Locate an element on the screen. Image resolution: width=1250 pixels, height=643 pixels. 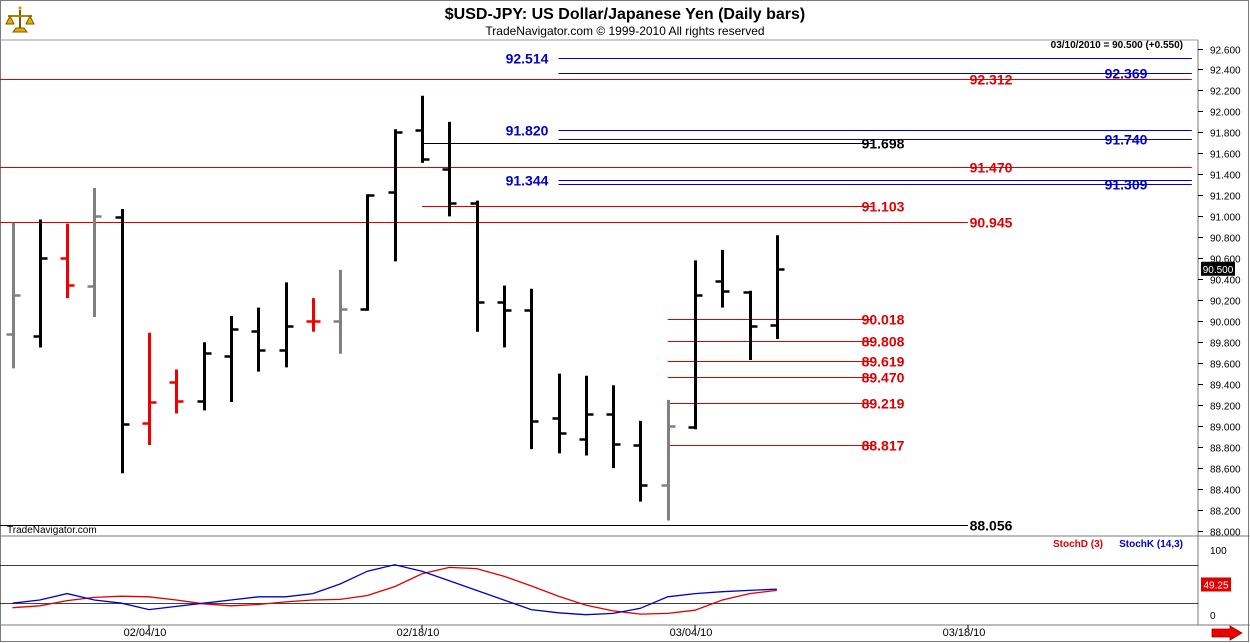
y-tick-label: 89.000 is located at coordinates (1225, 428).